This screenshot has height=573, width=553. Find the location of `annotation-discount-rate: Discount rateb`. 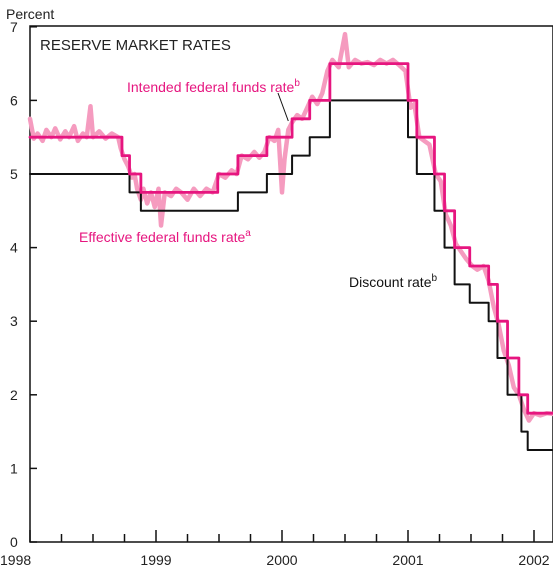

annotation-discount-rate: Discount rateb is located at coordinates (393, 281).